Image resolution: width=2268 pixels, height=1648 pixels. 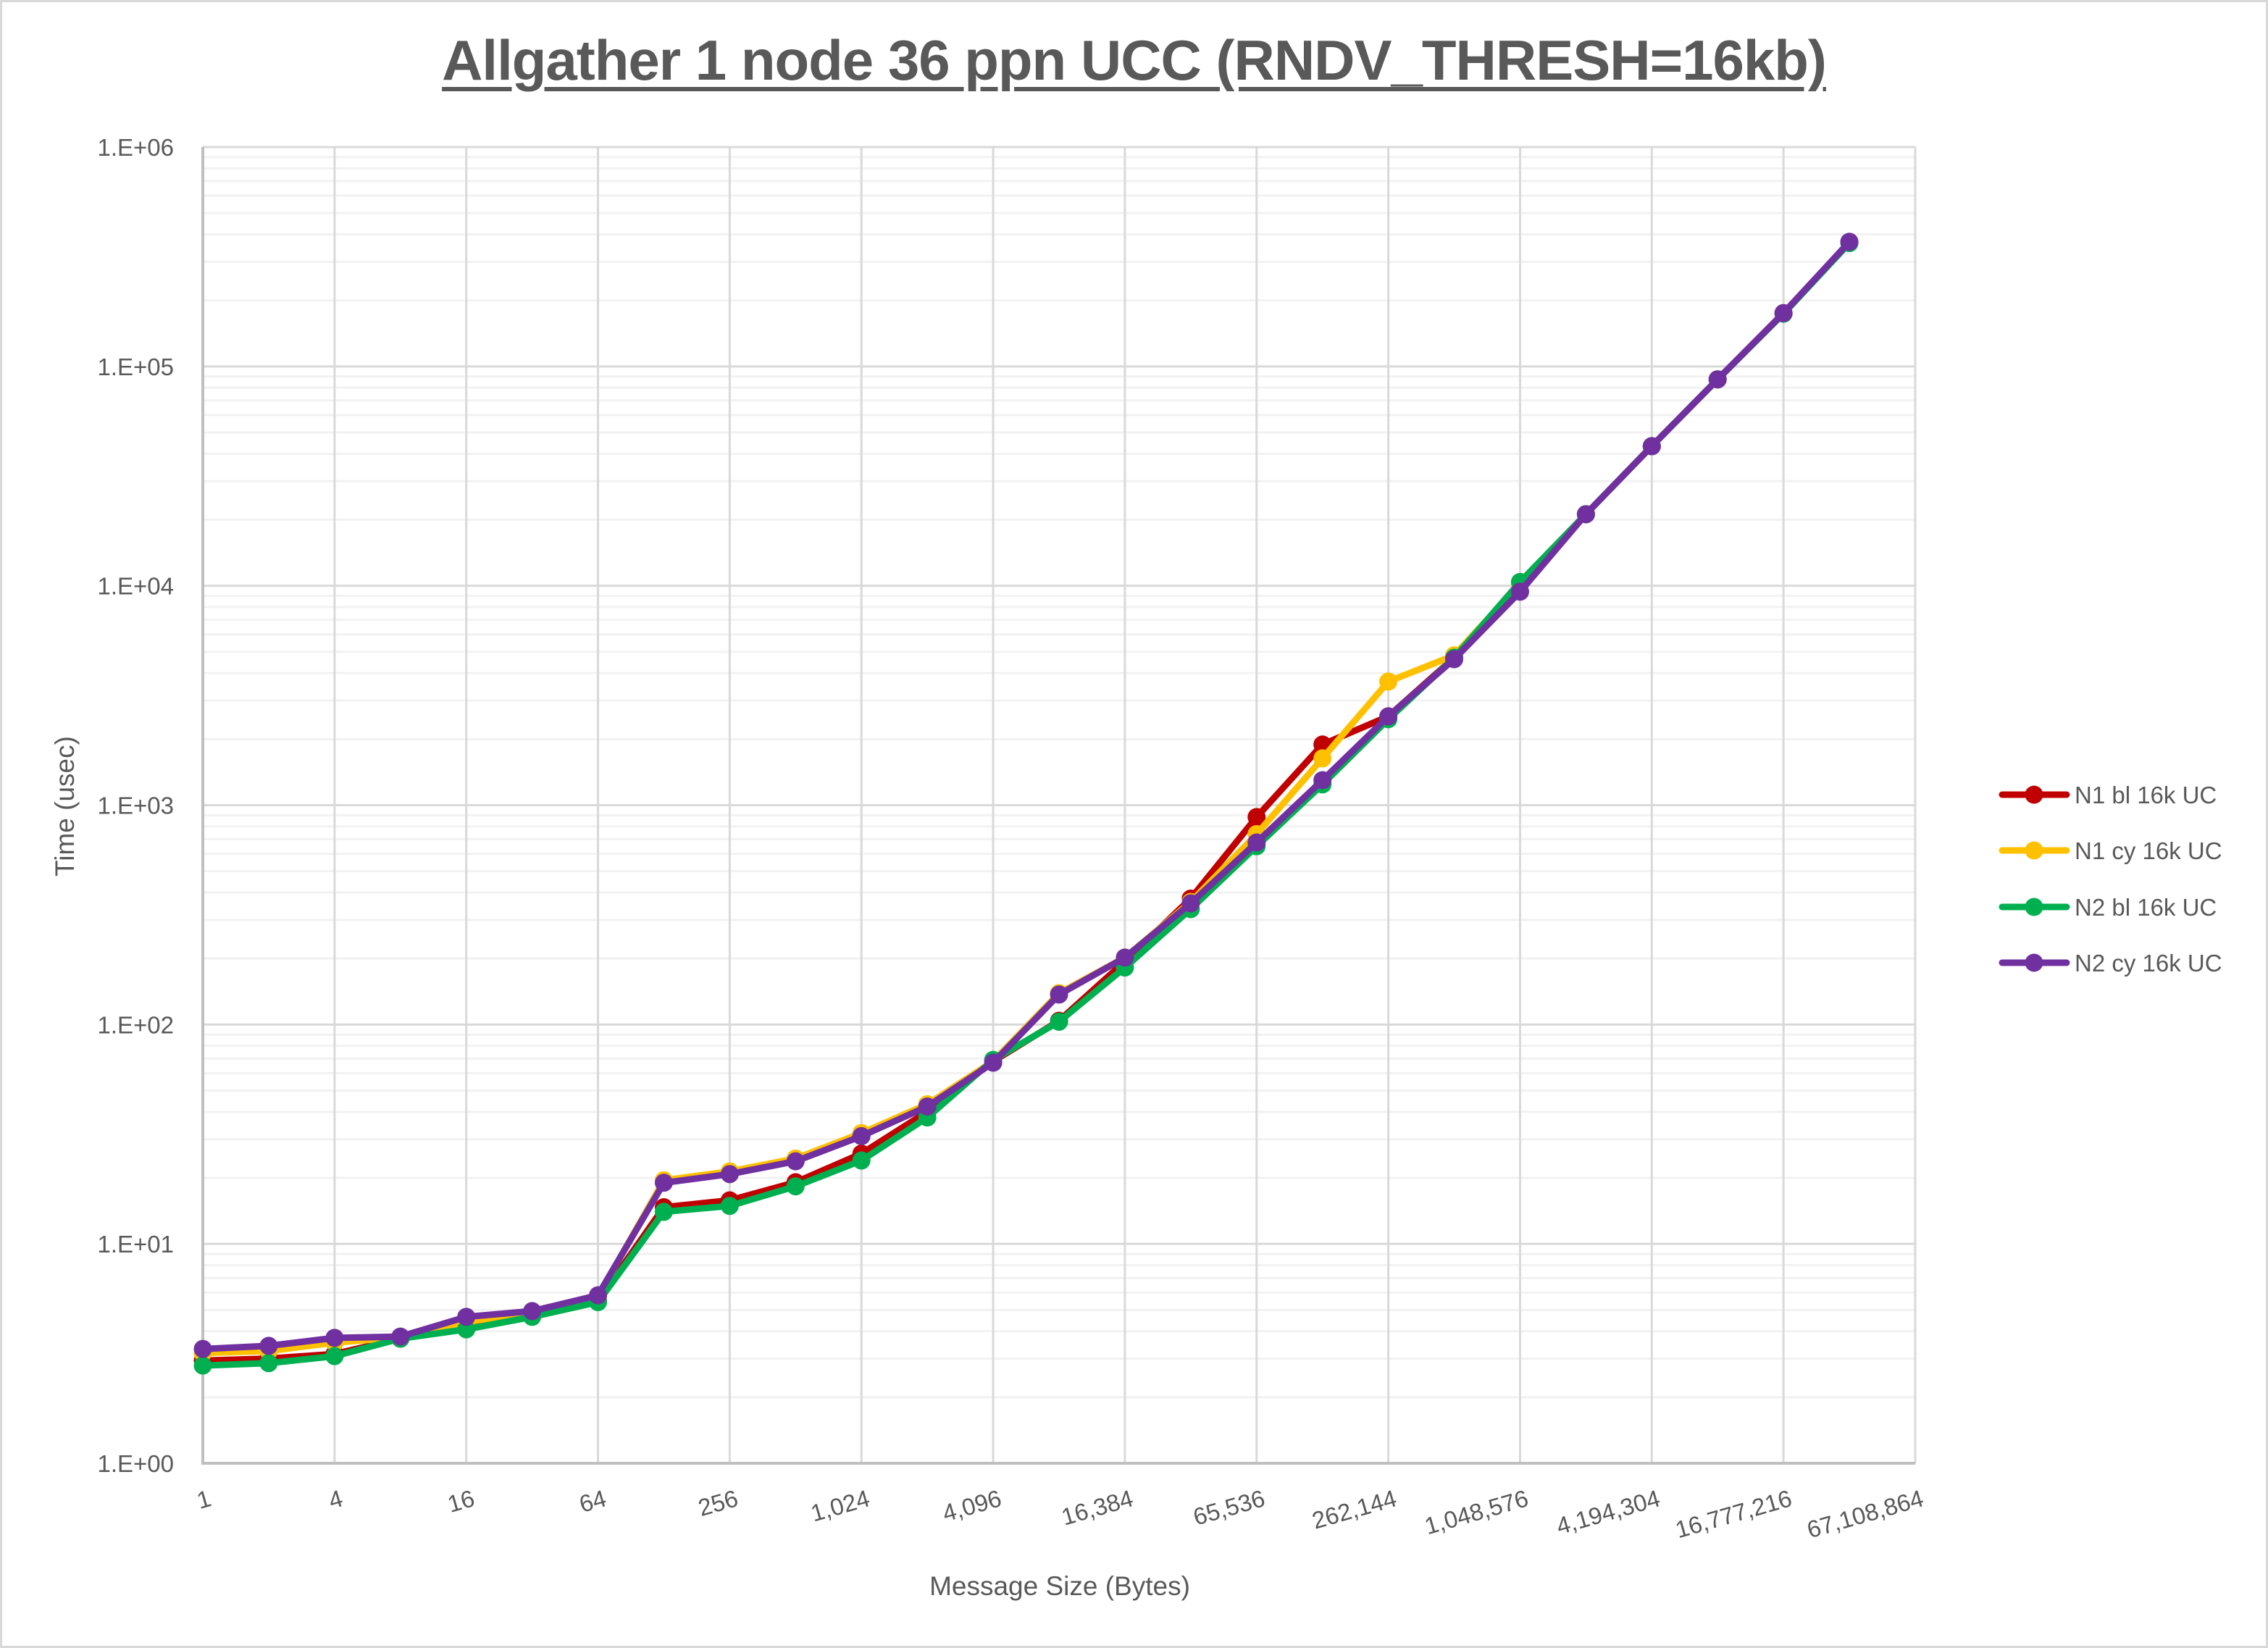 What do you see at coordinates (136, 147) in the screenshot?
I see `y-tick-label: 1.E+06` at bounding box center [136, 147].